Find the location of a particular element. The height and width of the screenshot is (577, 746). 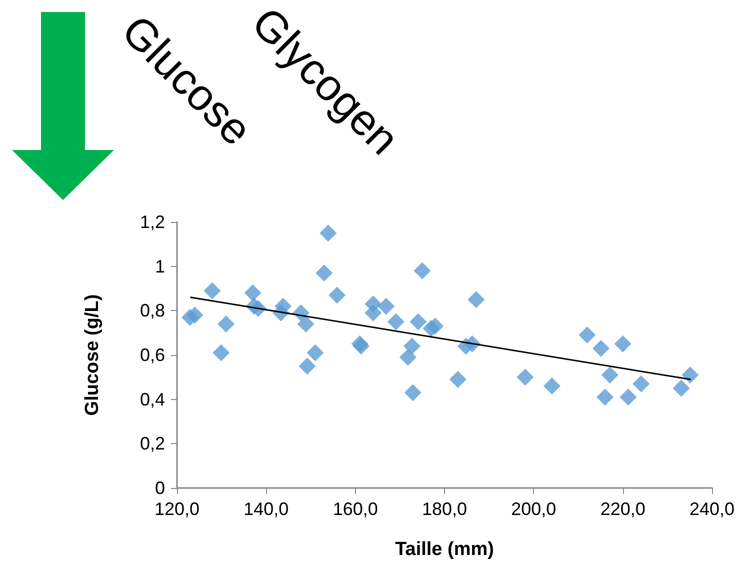

x-tick-label: 200,0 is located at coordinates (533, 509).